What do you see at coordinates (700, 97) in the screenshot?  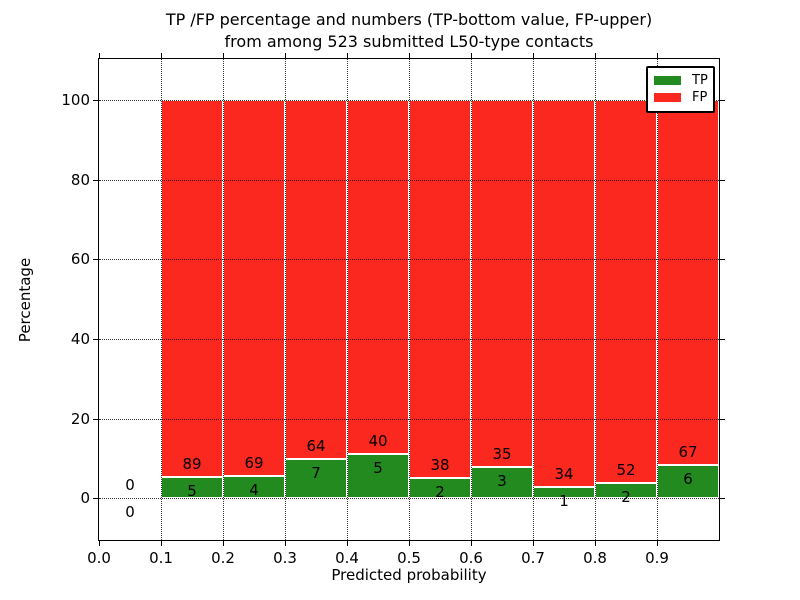 I see `legend-label-fp: FP` at bounding box center [700, 97].